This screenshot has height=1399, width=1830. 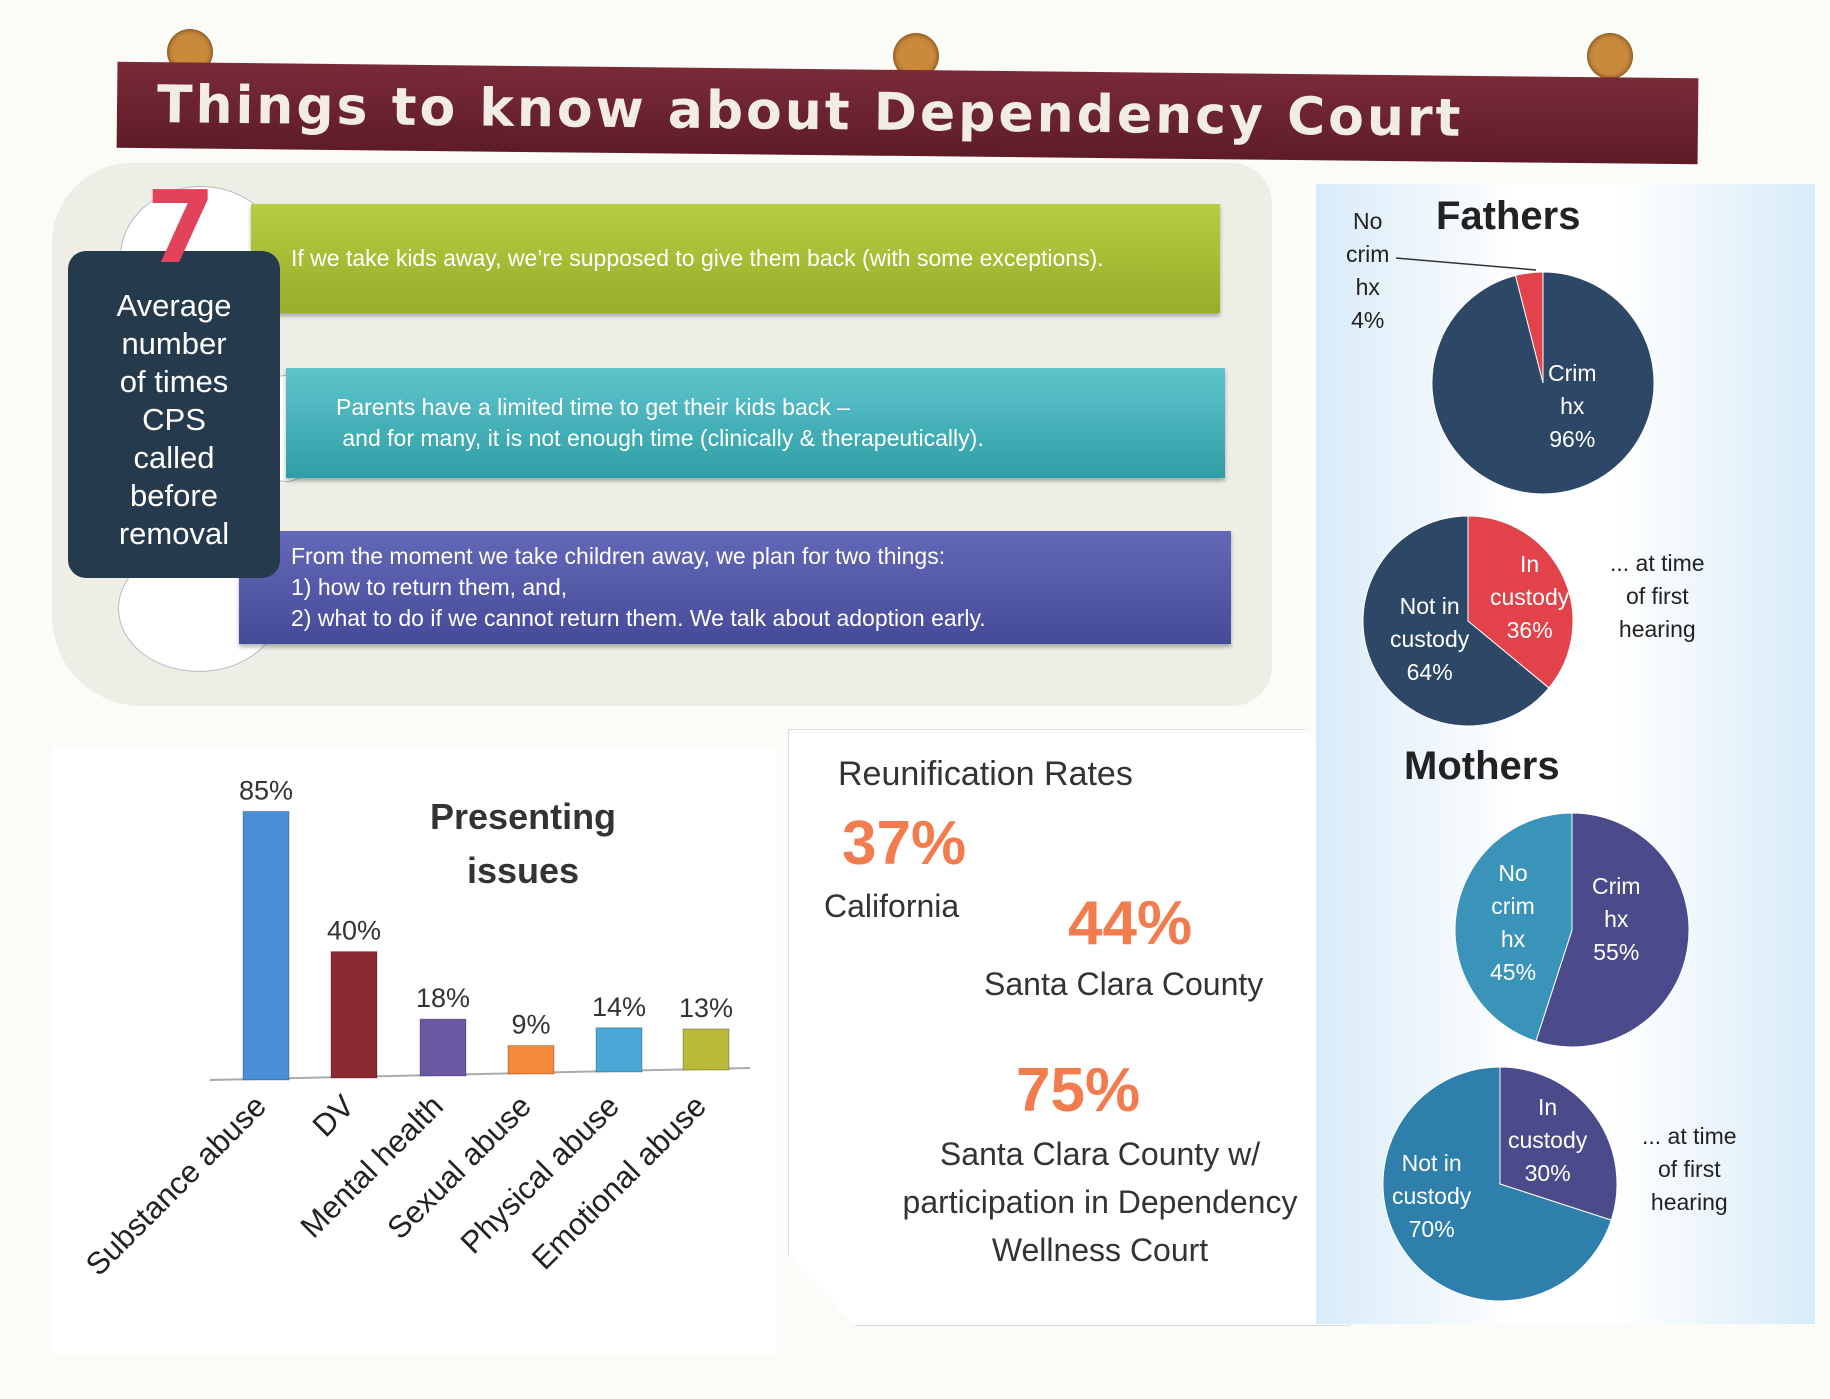 I want to click on rate-label-line: Wellness Court, so click(x=1100, y=1250).